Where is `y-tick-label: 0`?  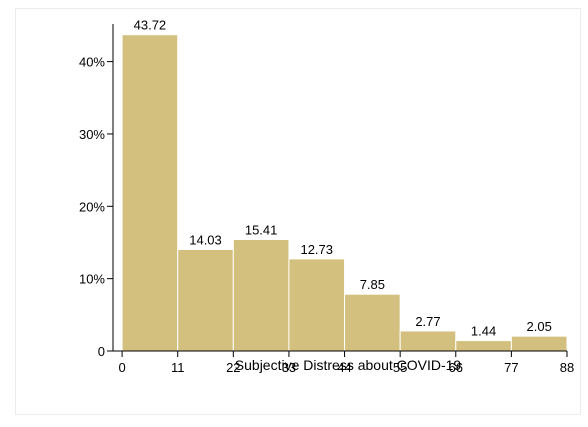
y-tick-label: 0 is located at coordinates (101, 351).